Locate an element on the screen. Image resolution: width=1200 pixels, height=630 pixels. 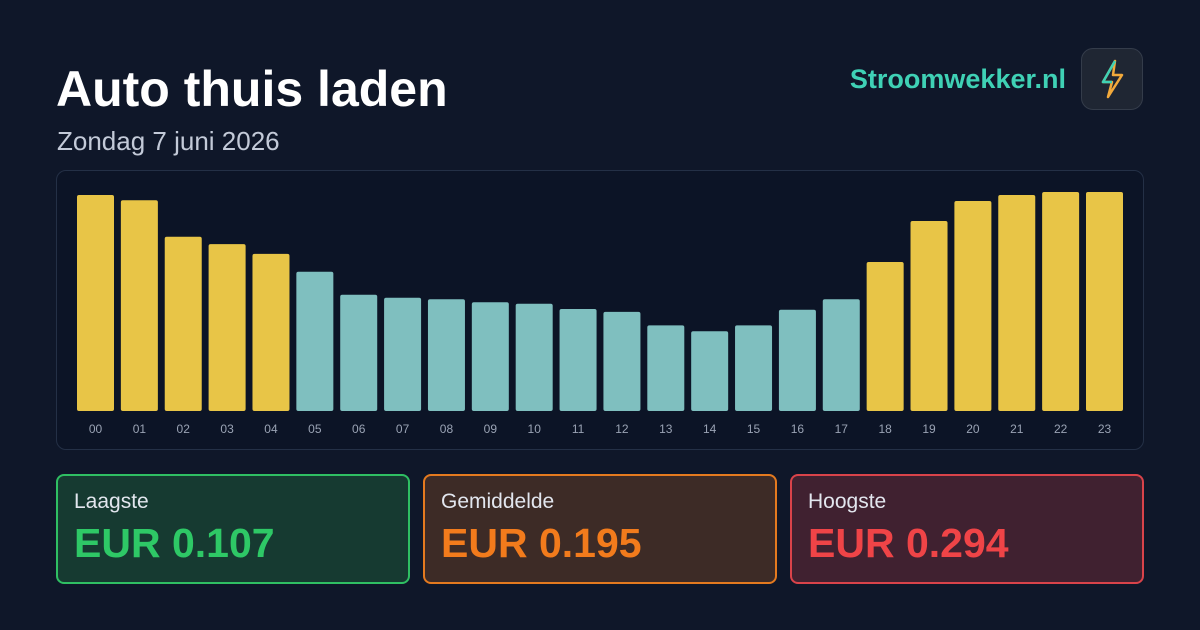
x-tick-label: 15 is located at coordinates (754, 429).